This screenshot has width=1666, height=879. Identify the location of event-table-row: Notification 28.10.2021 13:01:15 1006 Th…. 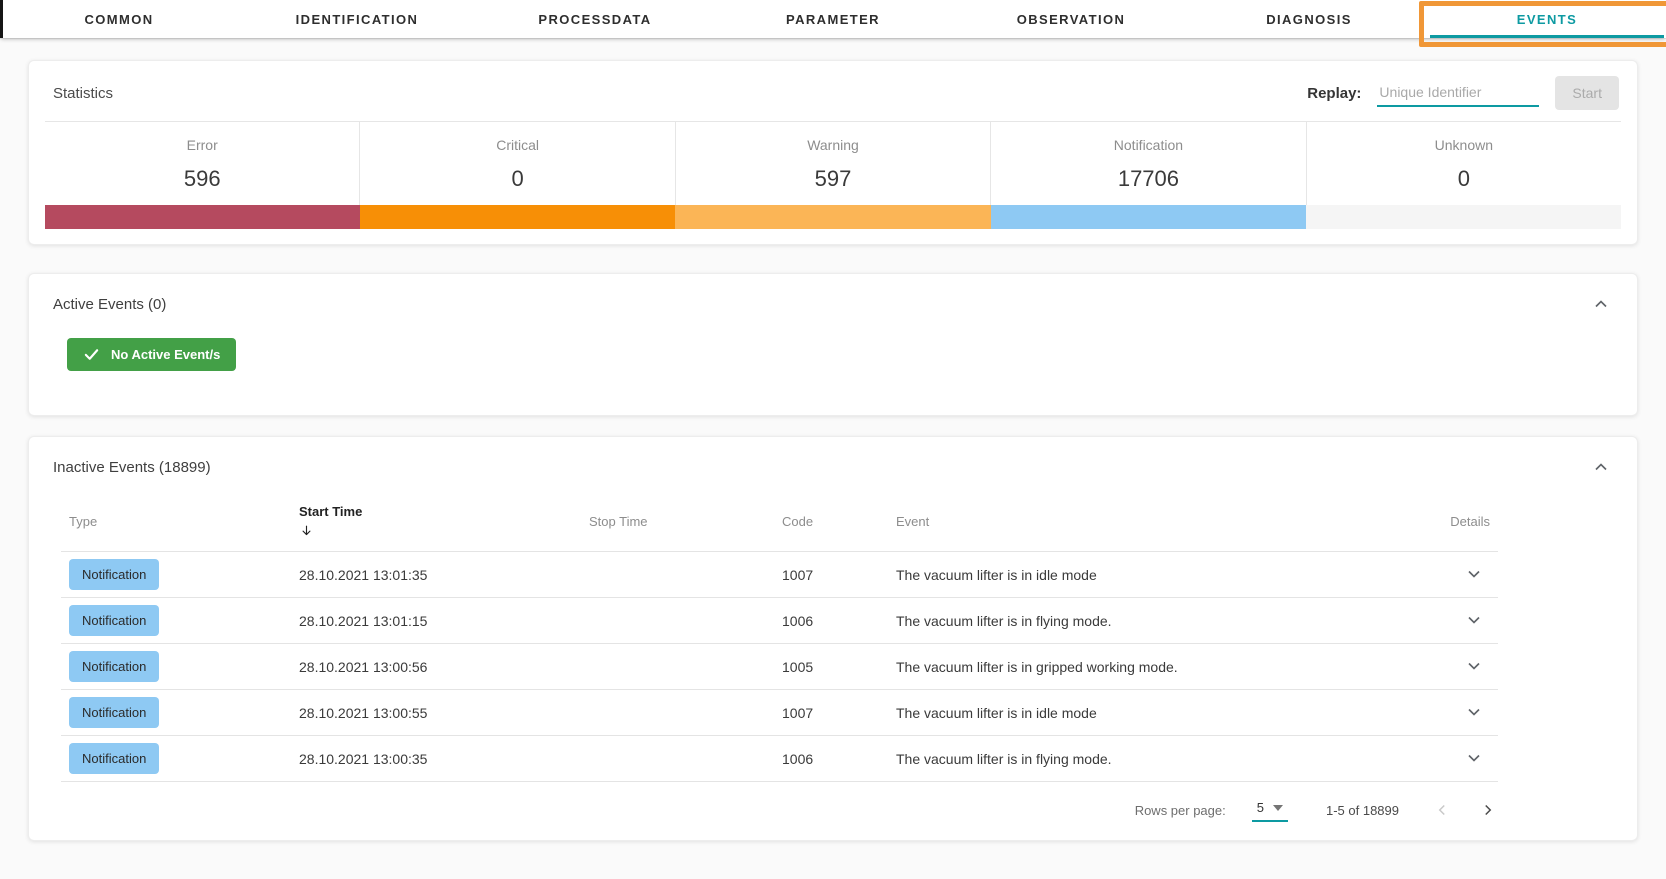
(779, 620).